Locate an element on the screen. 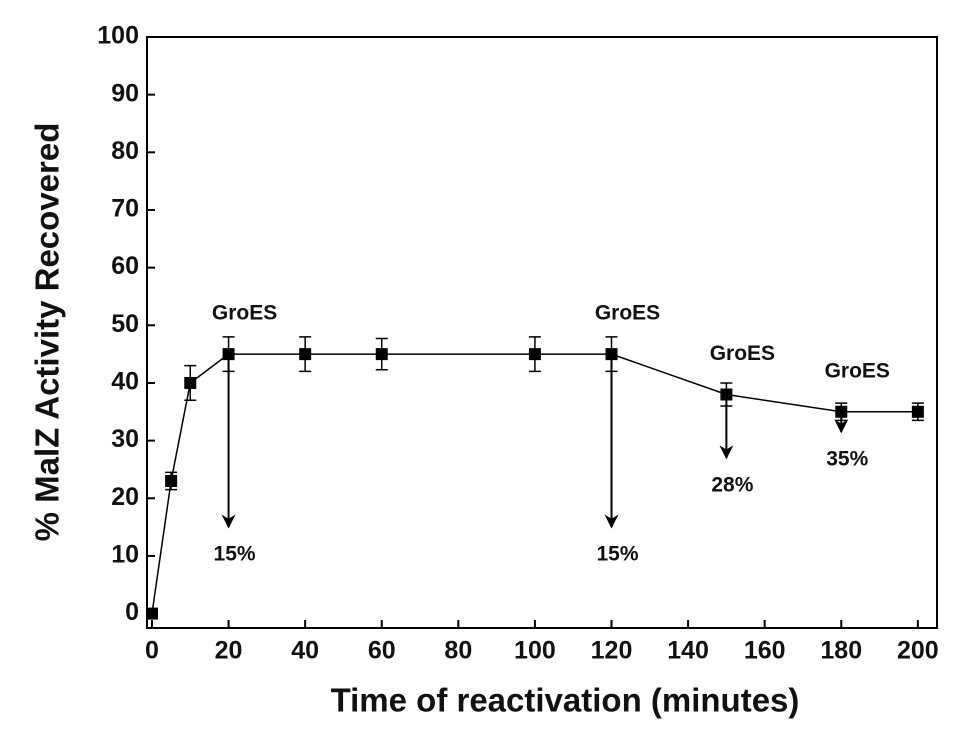 The image size is (953, 729). y-tick-label: 90 is located at coordinates (125, 93).